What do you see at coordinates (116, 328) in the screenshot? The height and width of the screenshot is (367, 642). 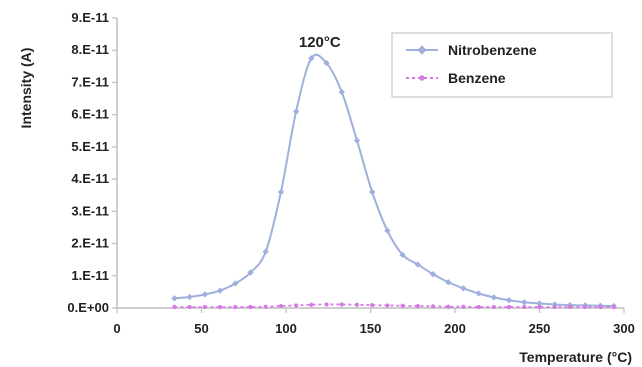 I see `x-tick-label: 0` at bounding box center [116, 328].